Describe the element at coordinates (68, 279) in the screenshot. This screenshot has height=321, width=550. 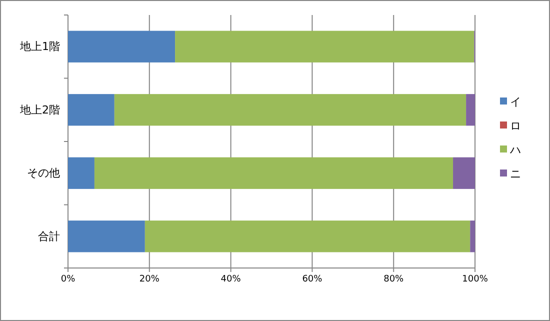
I see `x-tick-label: 0%` at that location.